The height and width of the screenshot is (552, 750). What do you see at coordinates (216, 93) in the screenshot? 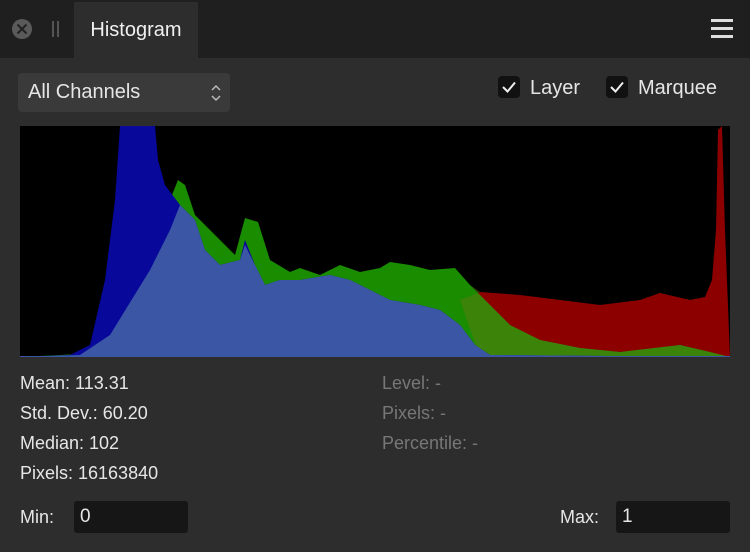
I see `dropdown-arrows` at bounding box center [216, 93].